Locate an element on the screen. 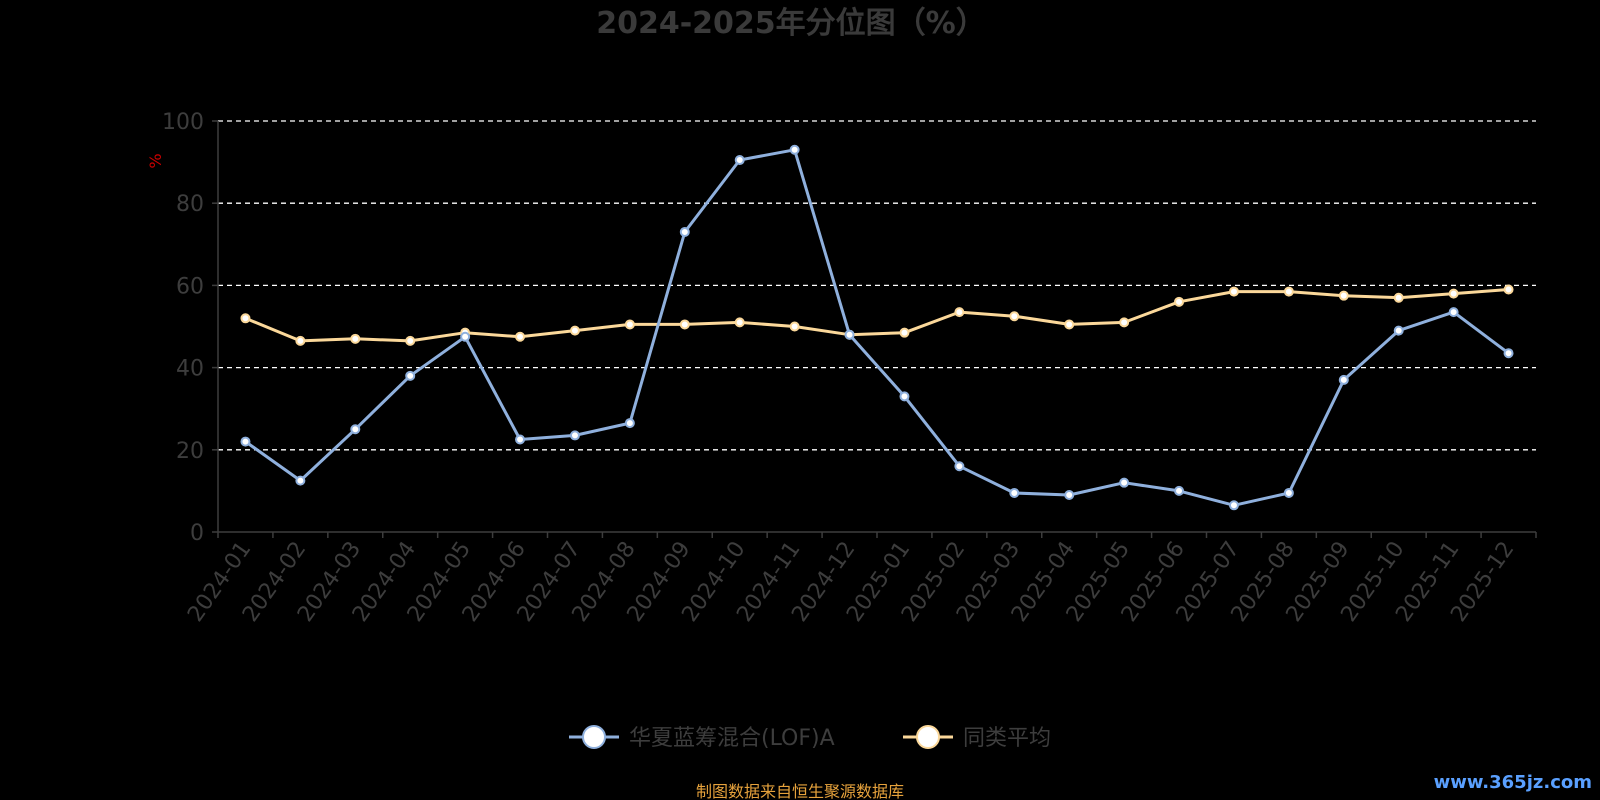  watermark: www.365jz.com is located at coordinates (1512, 782).